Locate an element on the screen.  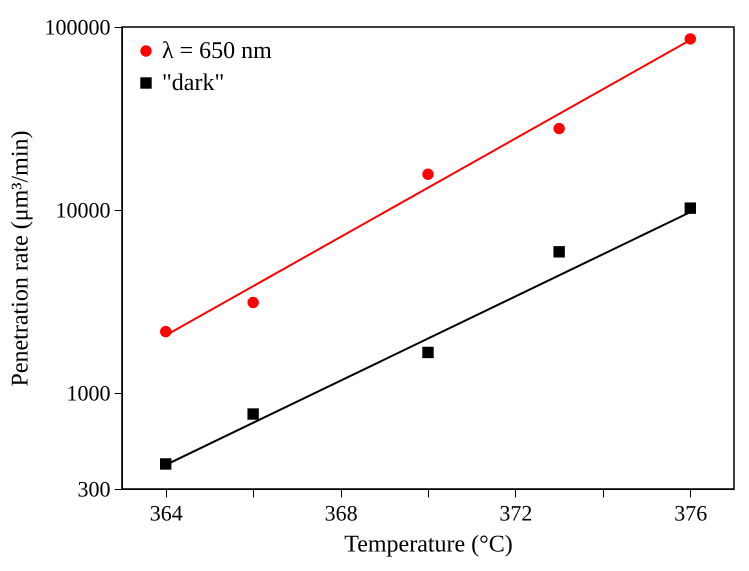
y-tick-label: 100000 is located at coordinates (77, 27).